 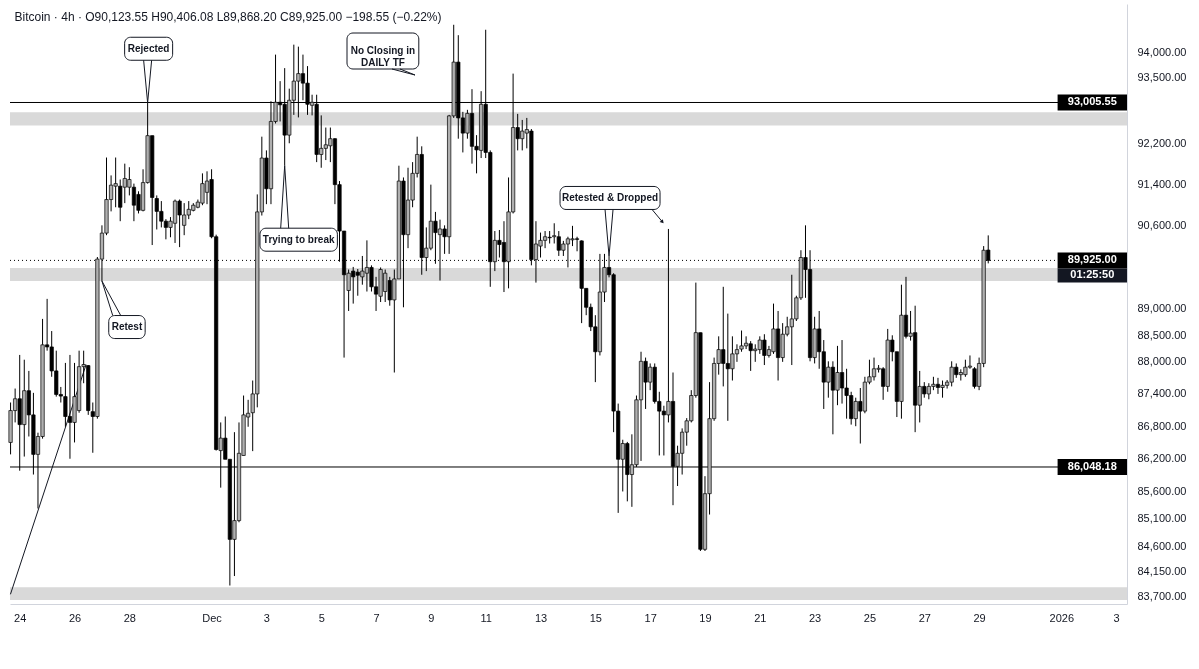 What do you see at coordinates (610, 197) in the screenshot?
I see `annotation: Retested & Dropped` at bounding box center [610, 197].